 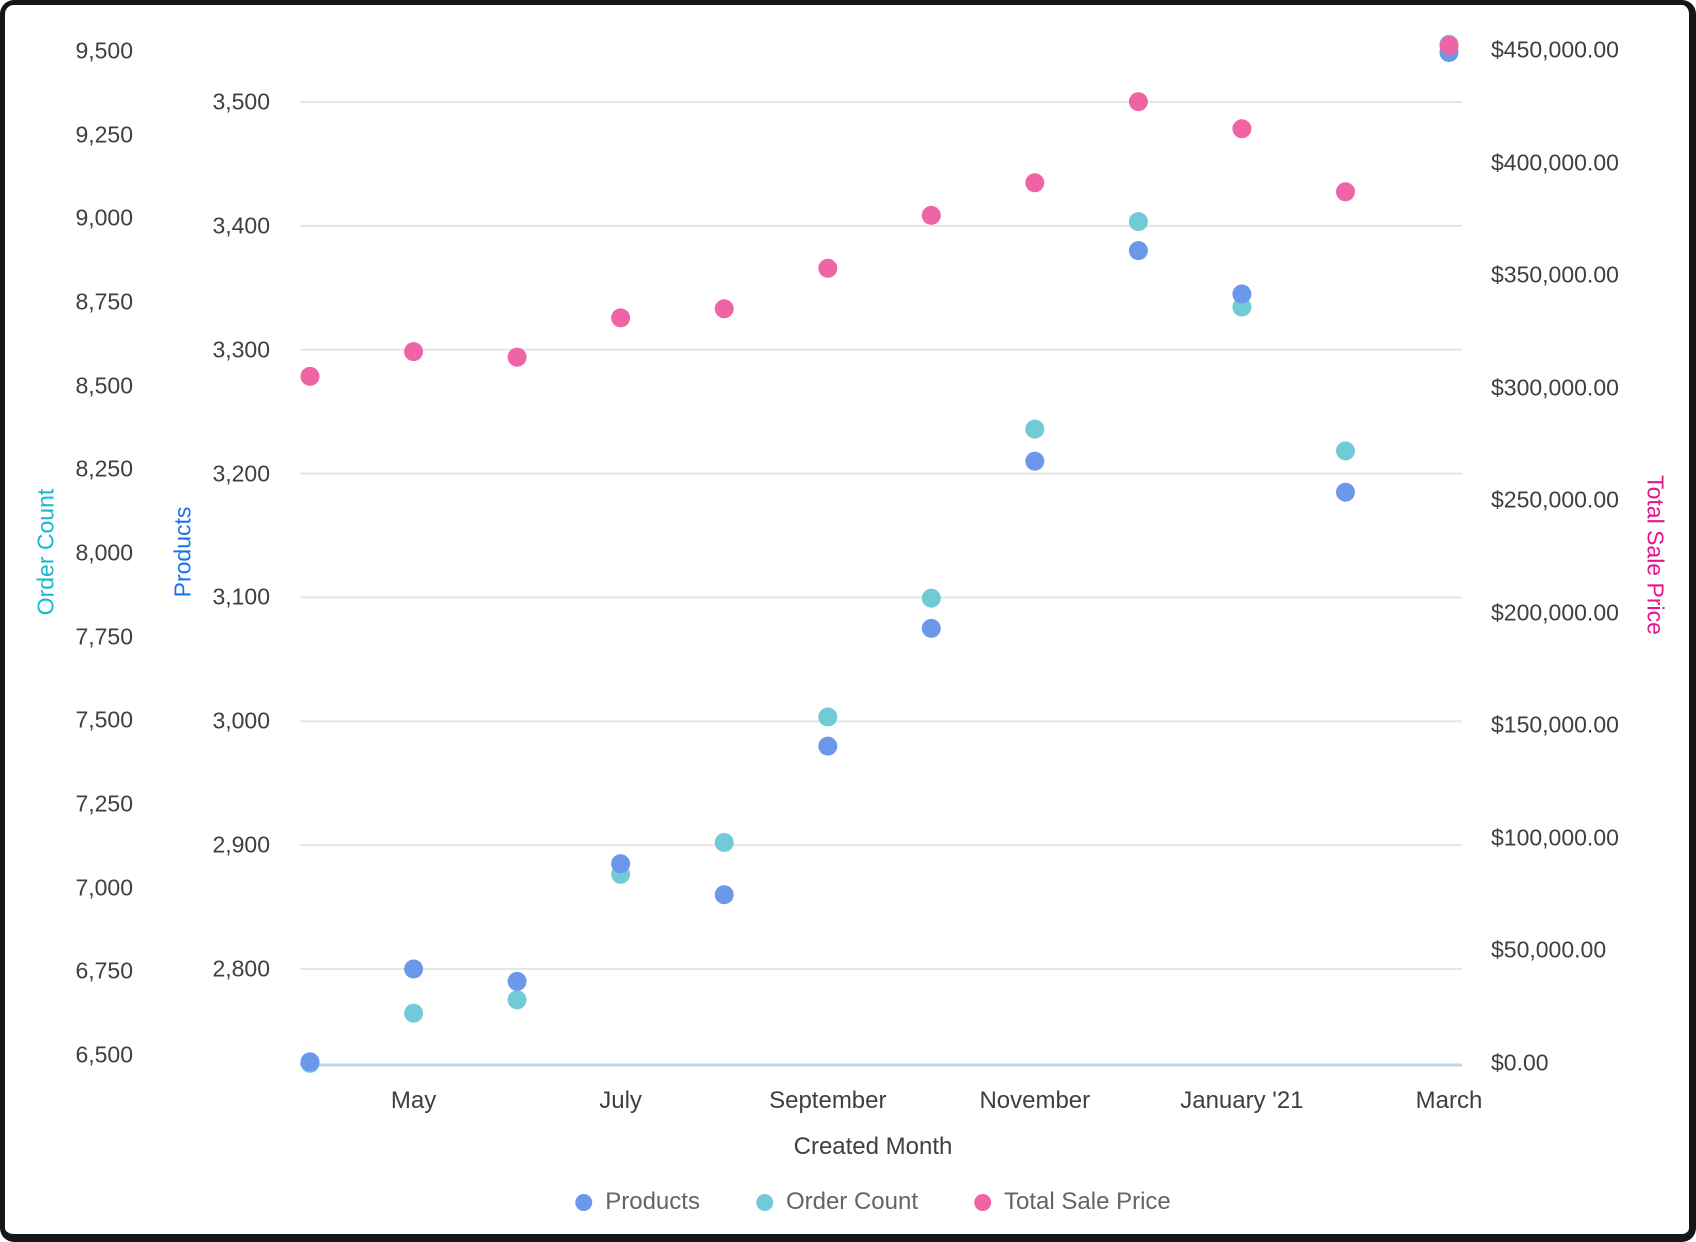 I want to click on x-tick-label: November, so click(x=1035, y=1100).